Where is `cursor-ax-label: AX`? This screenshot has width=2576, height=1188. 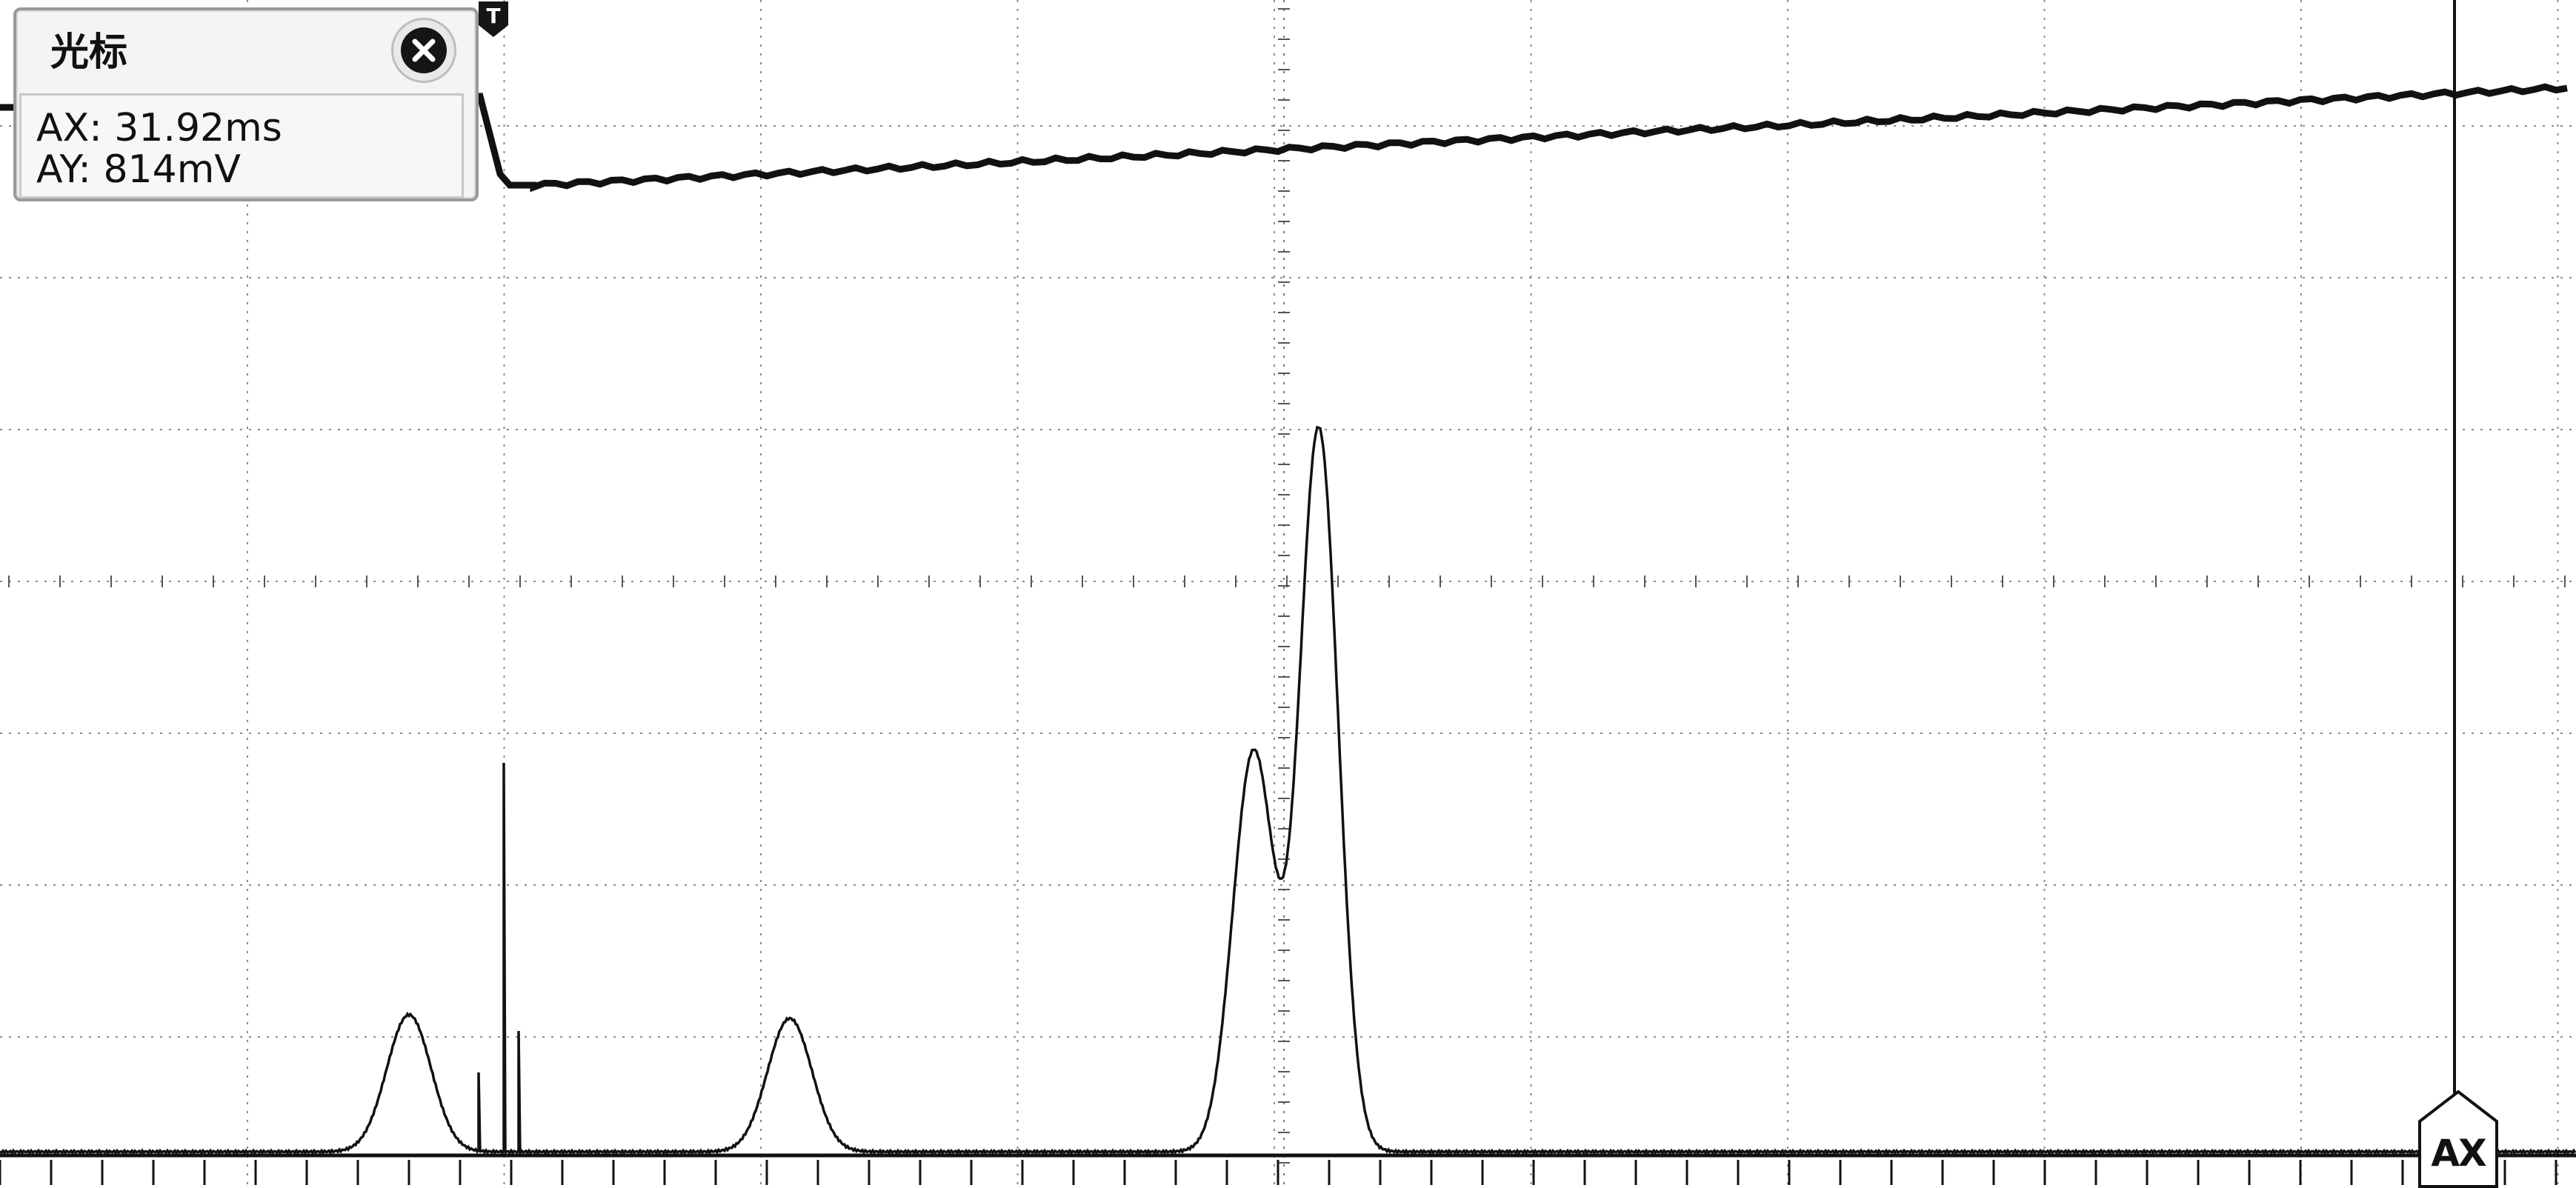 cursor-ax-label: AX is located at coordinates (2458, 1153).